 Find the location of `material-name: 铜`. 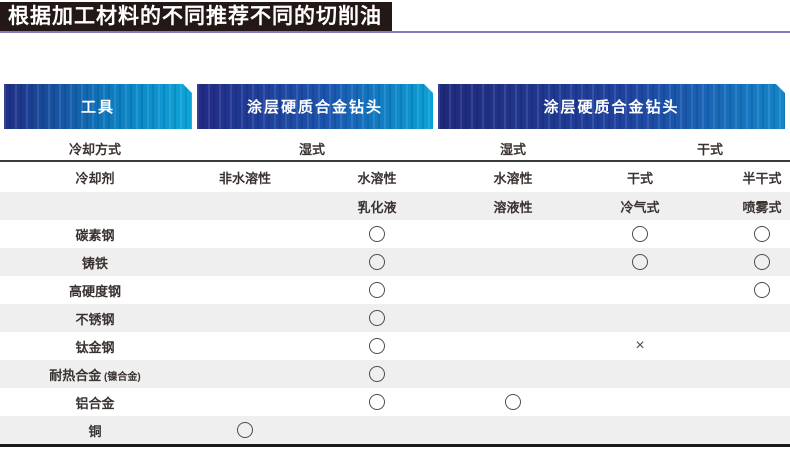

material-name: 铜 is located at coordinates (95, 431).